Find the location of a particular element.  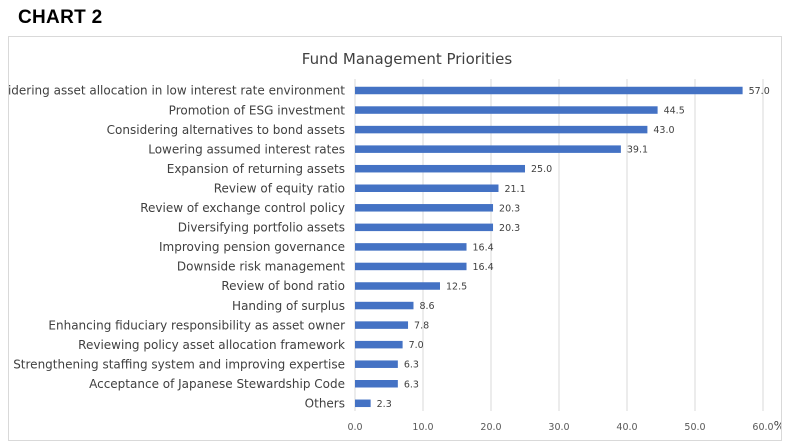

category-label: Others is located at coordinates (325, 404).